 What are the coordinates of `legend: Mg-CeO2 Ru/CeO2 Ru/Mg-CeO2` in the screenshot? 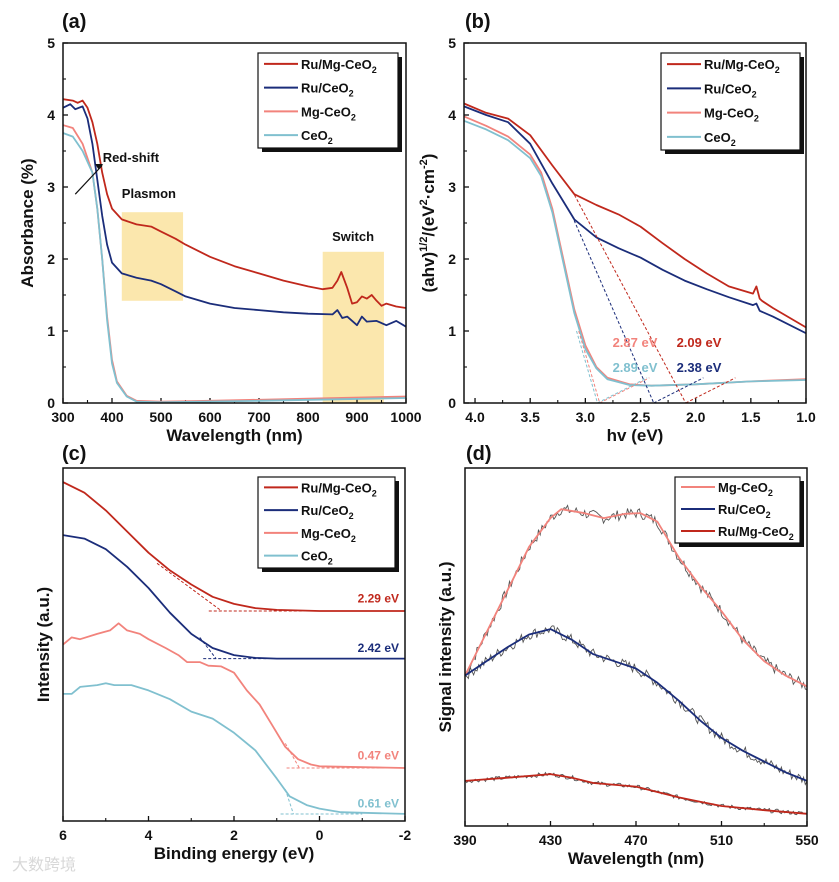 It's located at (739, 511).